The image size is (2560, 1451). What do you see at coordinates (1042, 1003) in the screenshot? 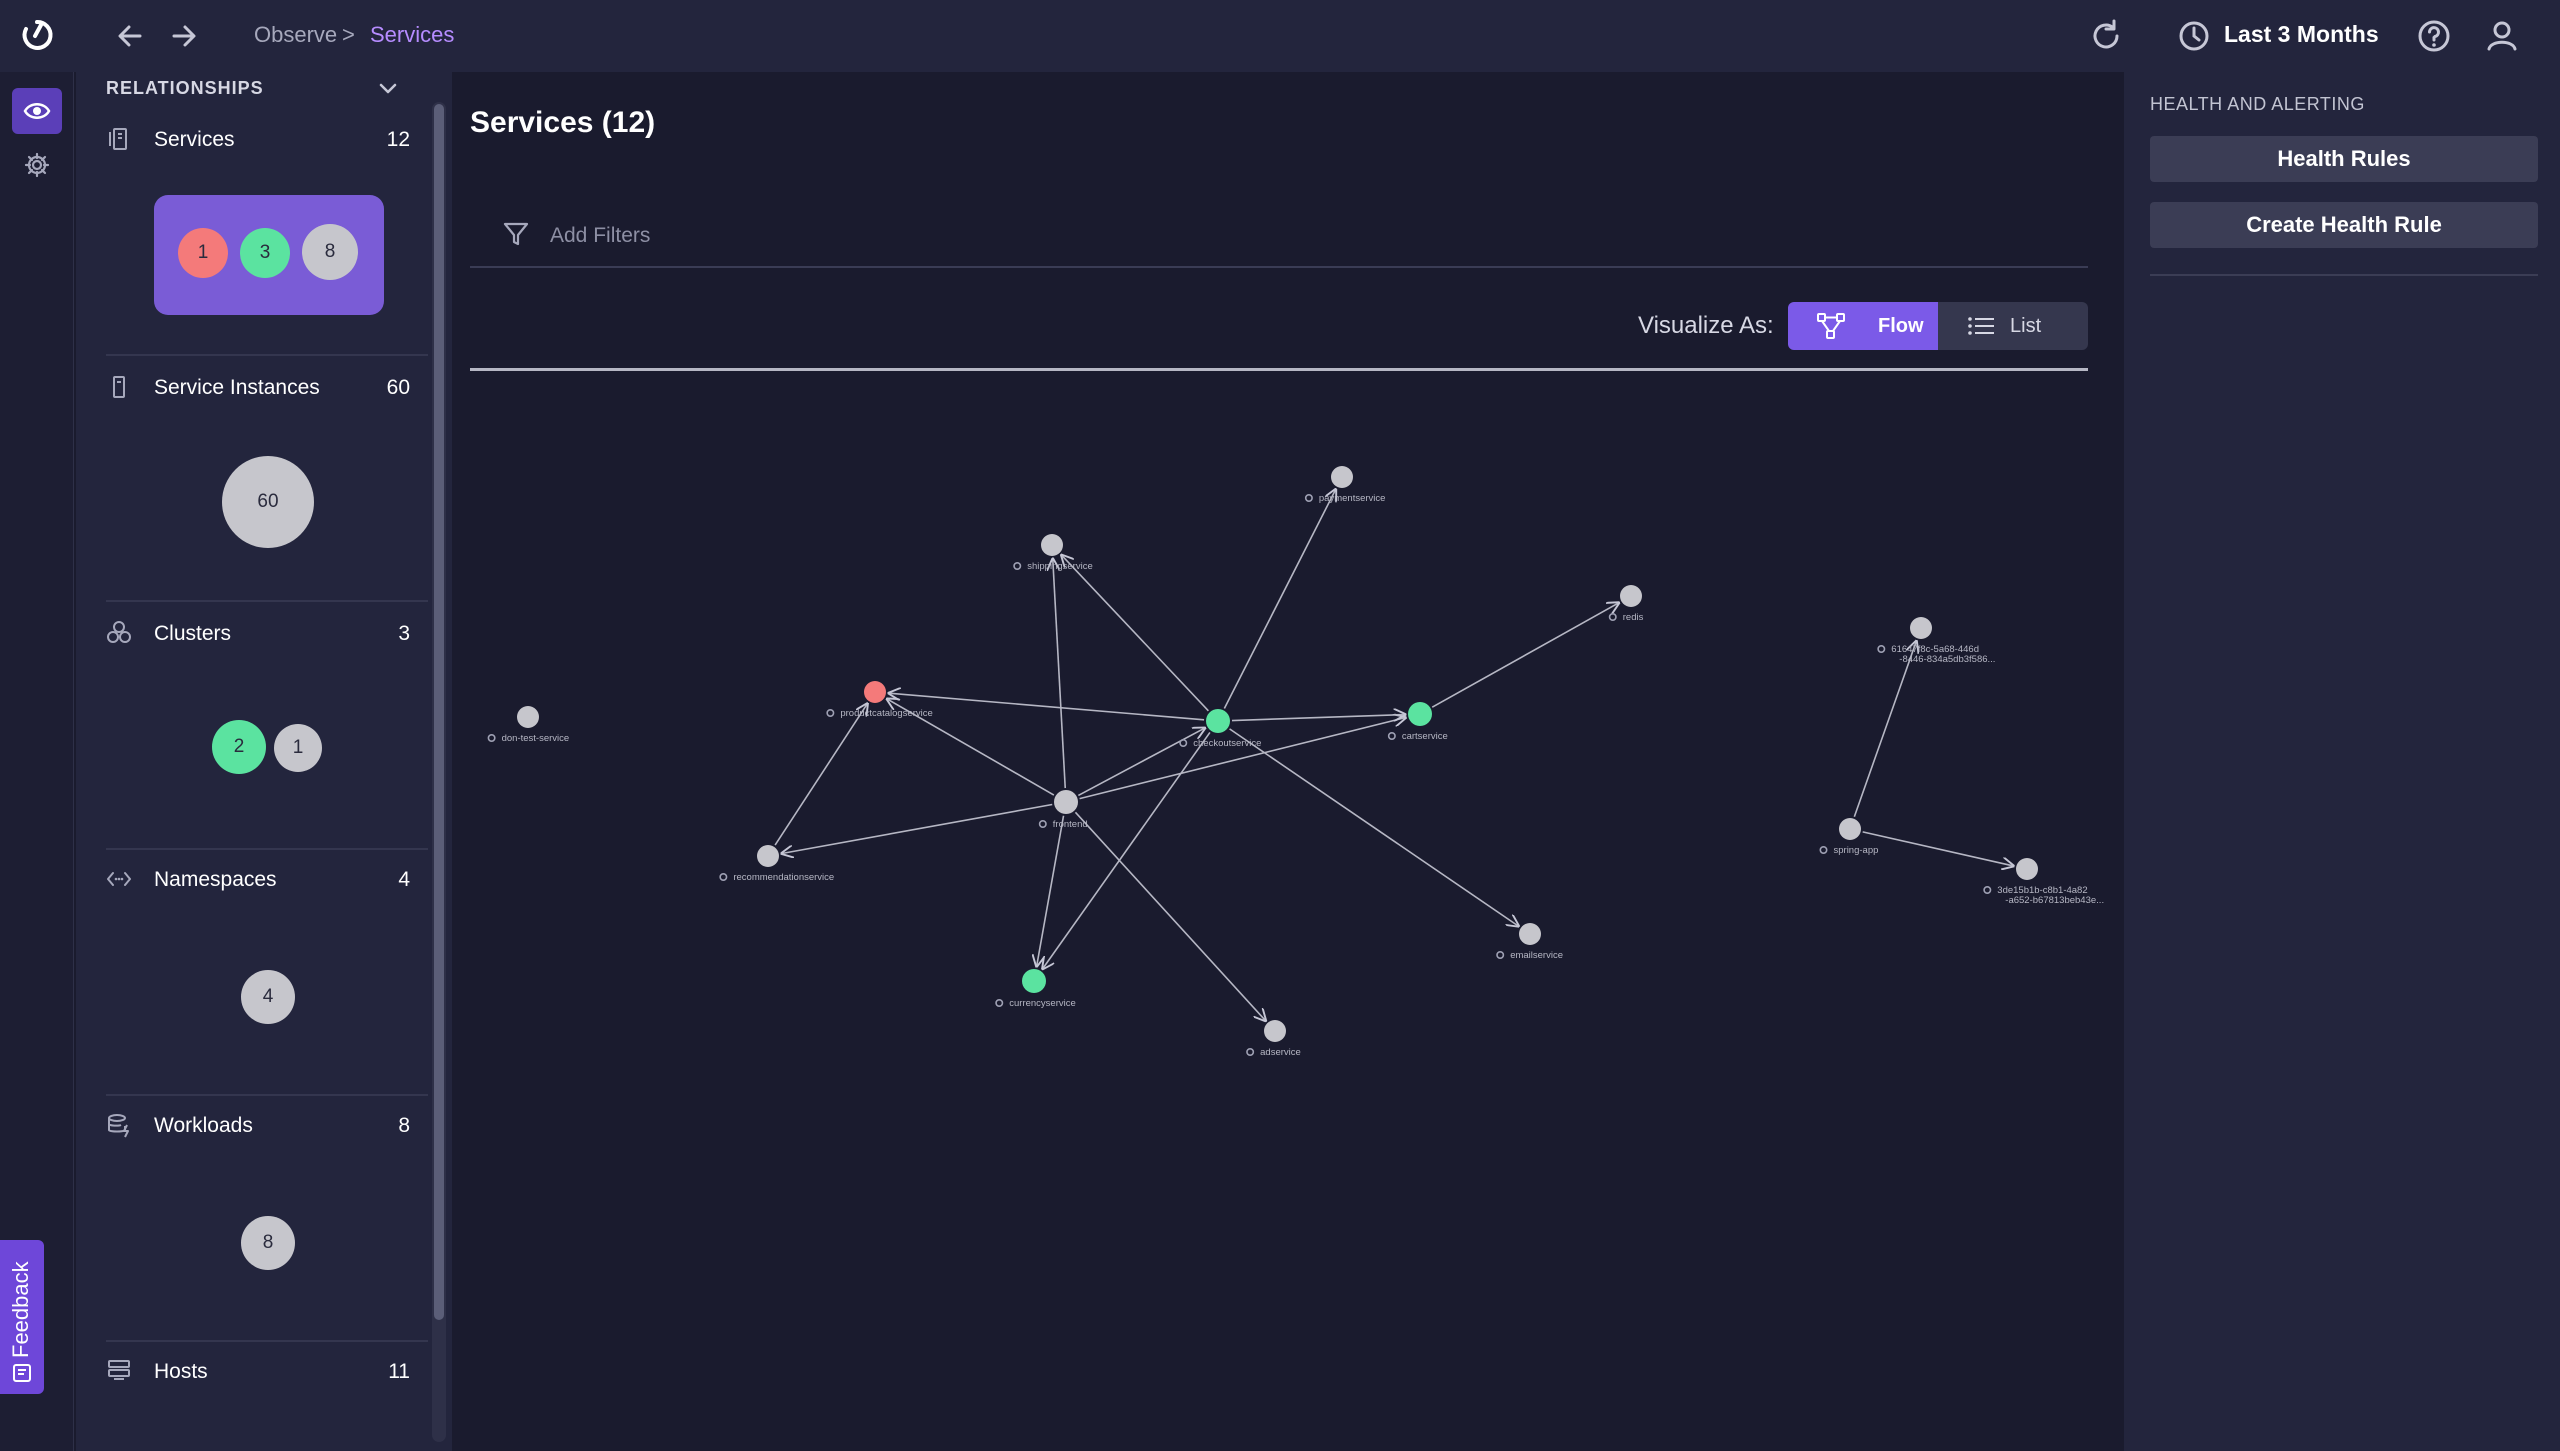
I see `node-label: currencyservice` at bounding box center [1042, 1003].